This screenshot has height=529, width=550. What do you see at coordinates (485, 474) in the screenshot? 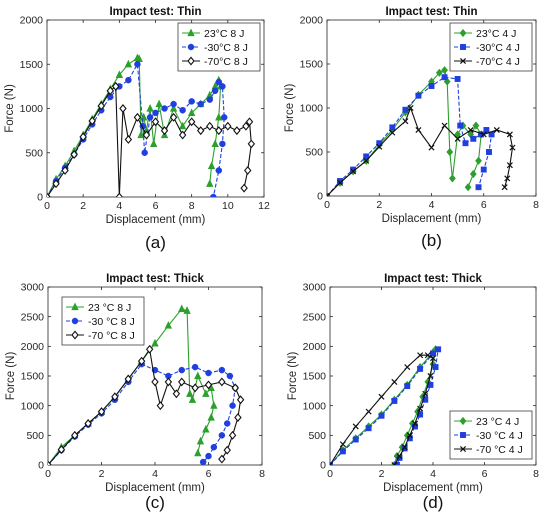
I see `panel-d-x-tick-label: 6` at bounding box center [485, 474].